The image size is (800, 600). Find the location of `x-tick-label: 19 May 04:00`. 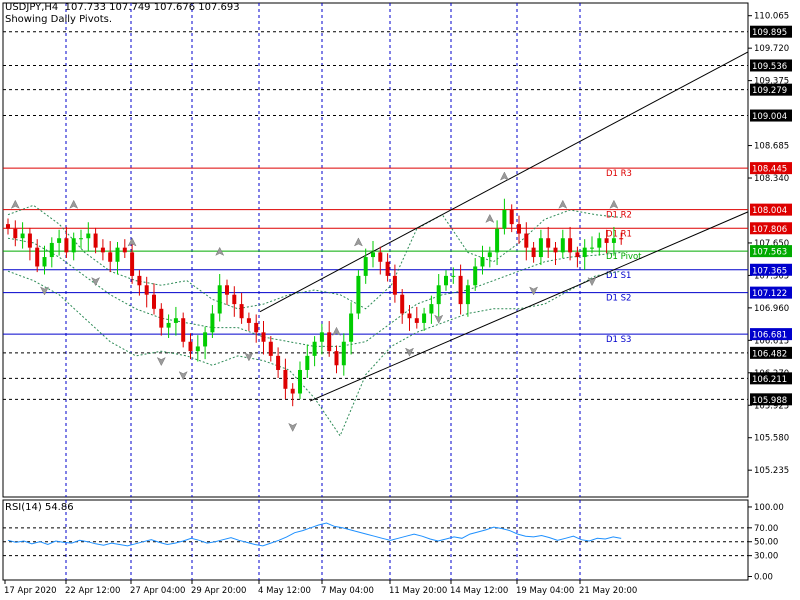

x-tick-label: 19 May 04:00 is located at coordinates (545, 591).